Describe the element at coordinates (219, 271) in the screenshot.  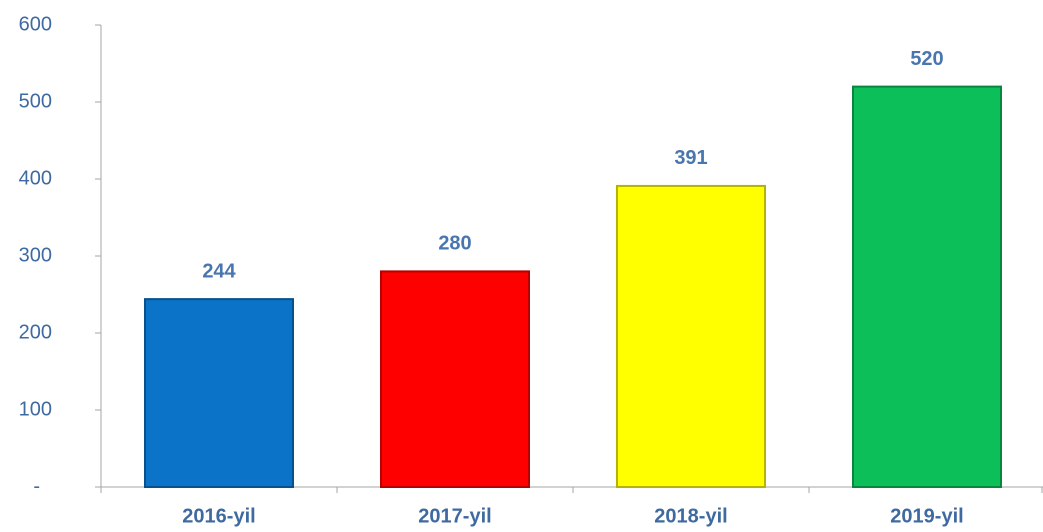
I see `data-label: 244` at that location.